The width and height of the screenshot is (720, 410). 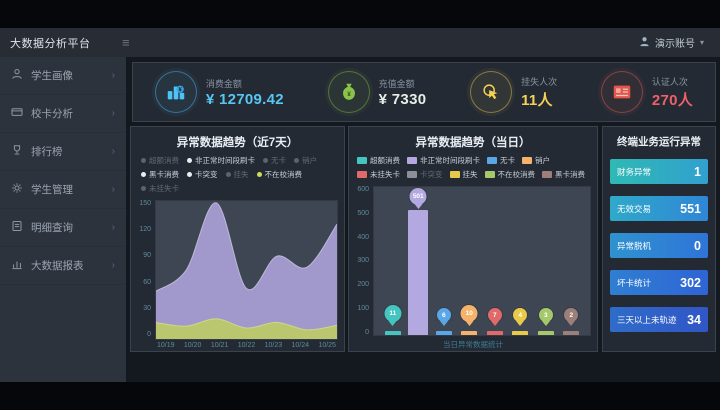 What do you see at coordinates (363, 309) in the screenshot?
I see `y-tick-label: 100` at bounding box center [363, 309].